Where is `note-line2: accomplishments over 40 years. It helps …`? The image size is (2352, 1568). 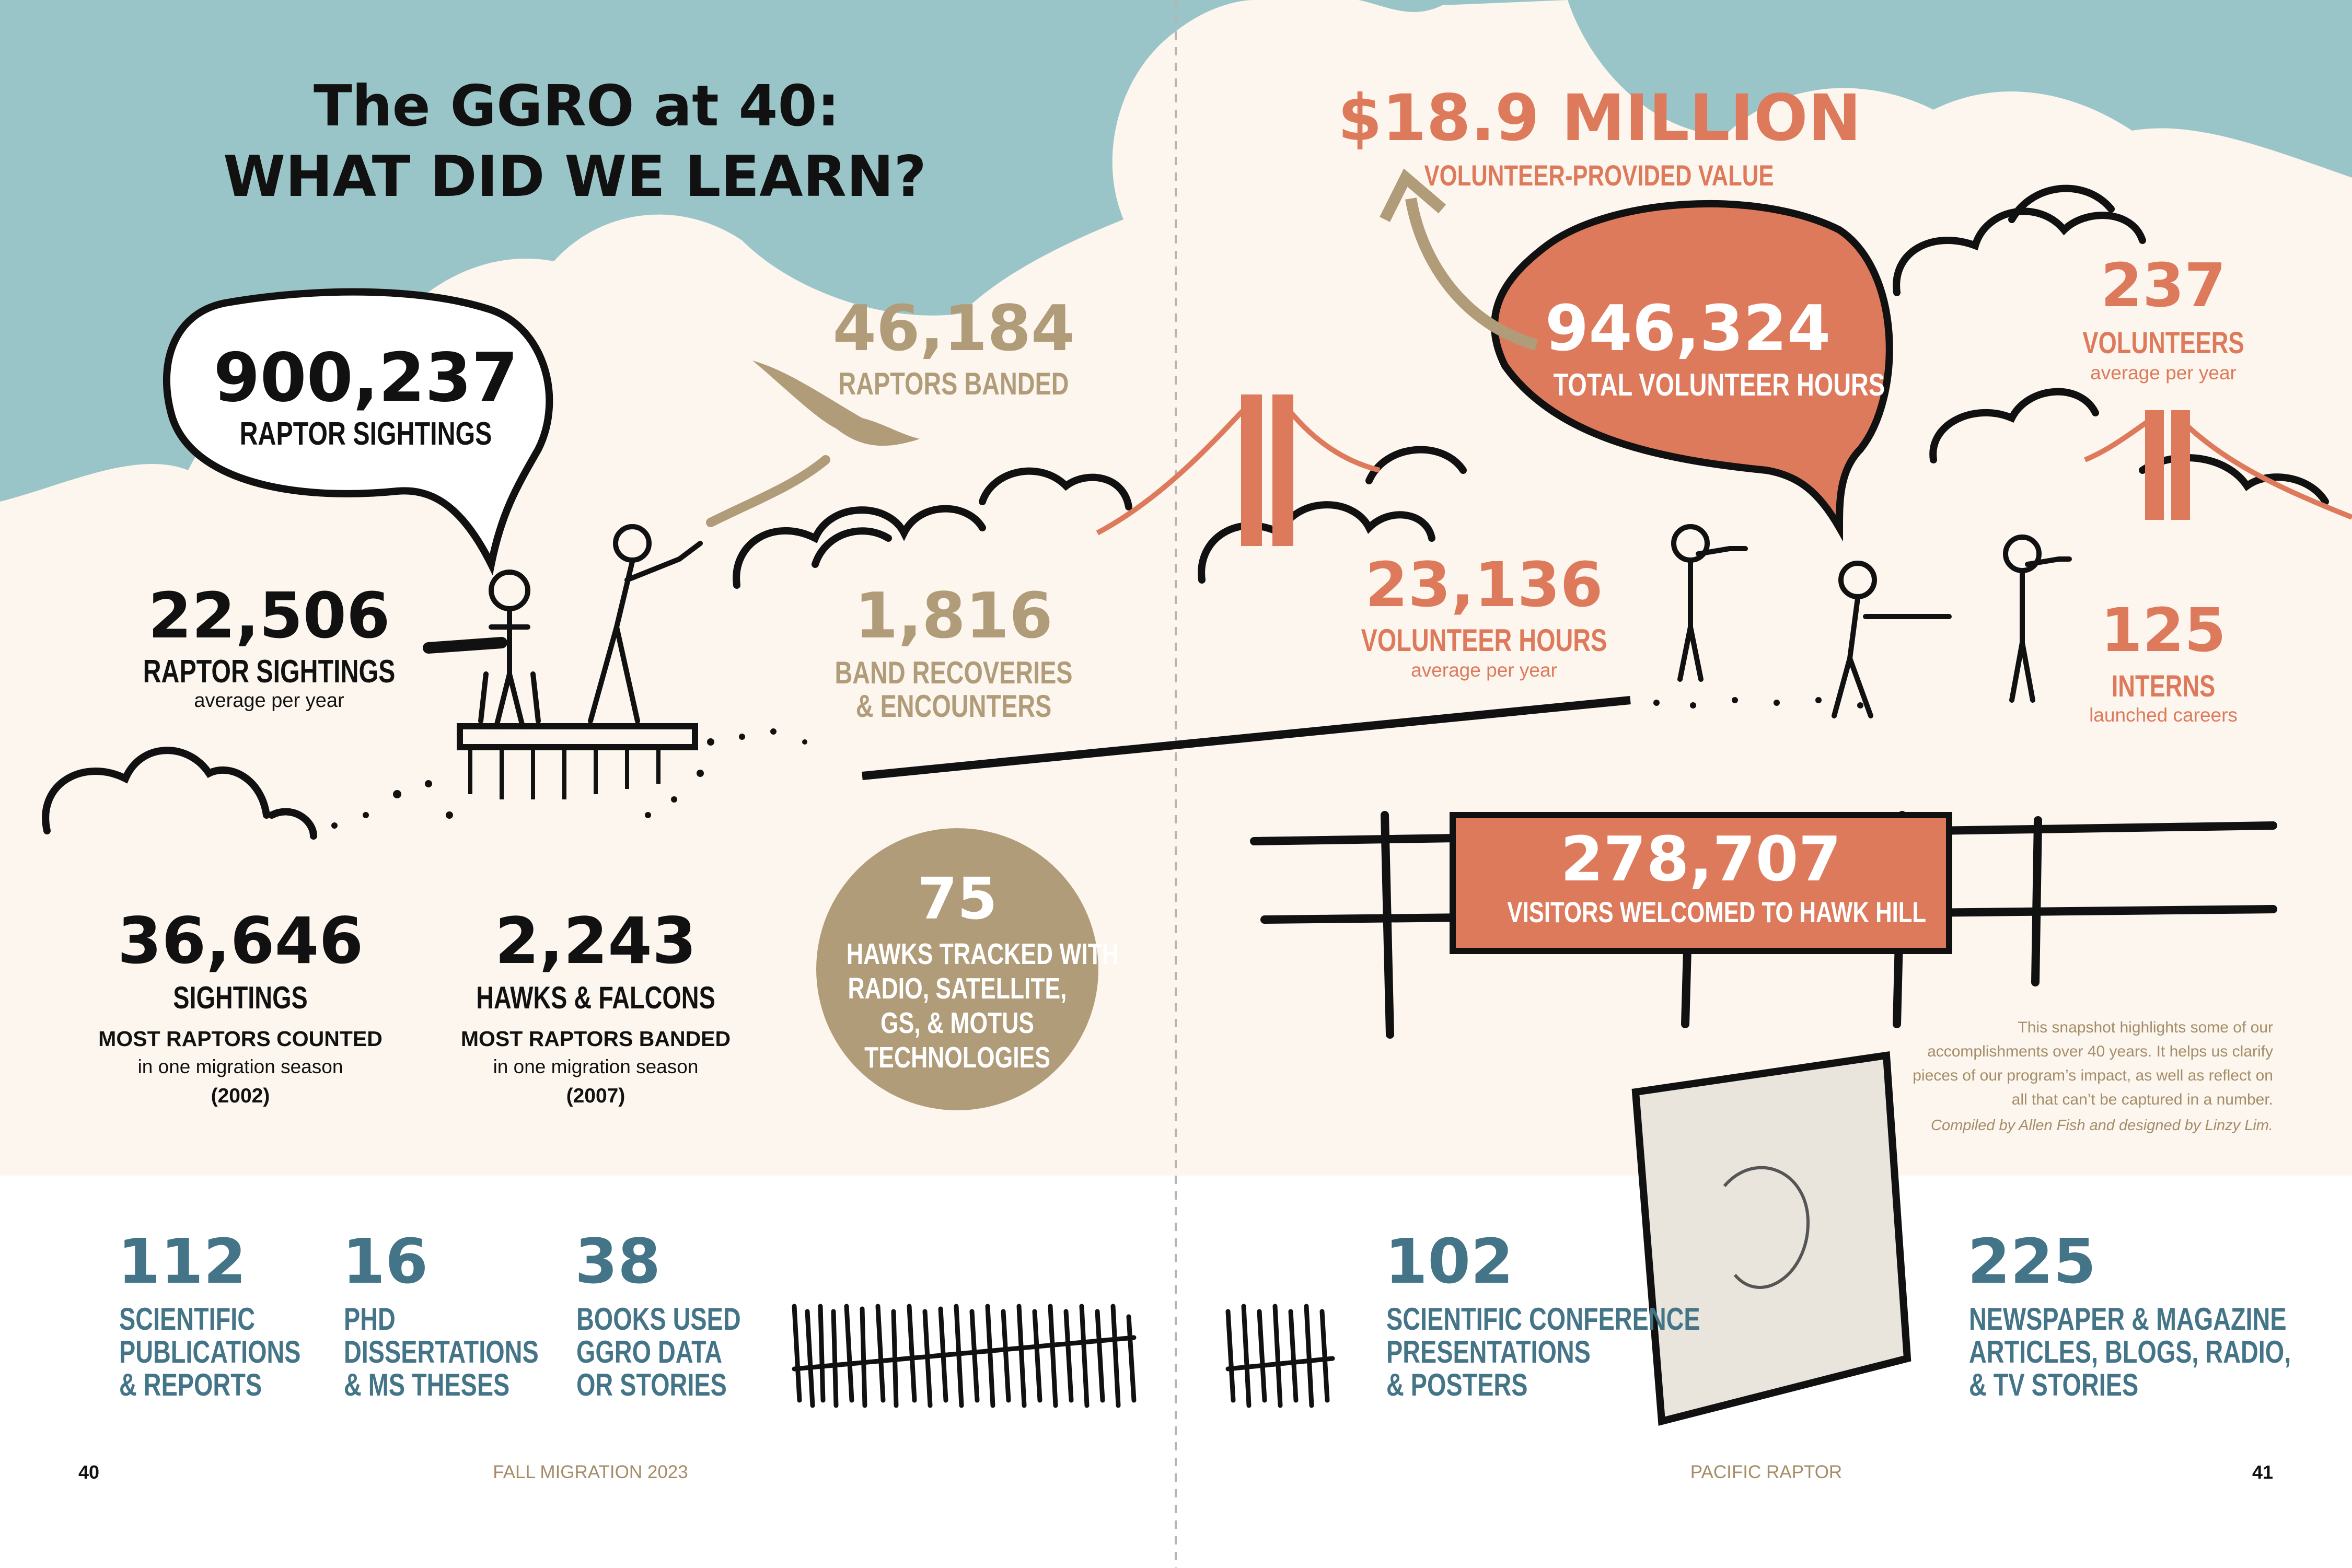 note-line2: accomplishments over 40 years. It helps … is located at coordinates (2100, 1051).